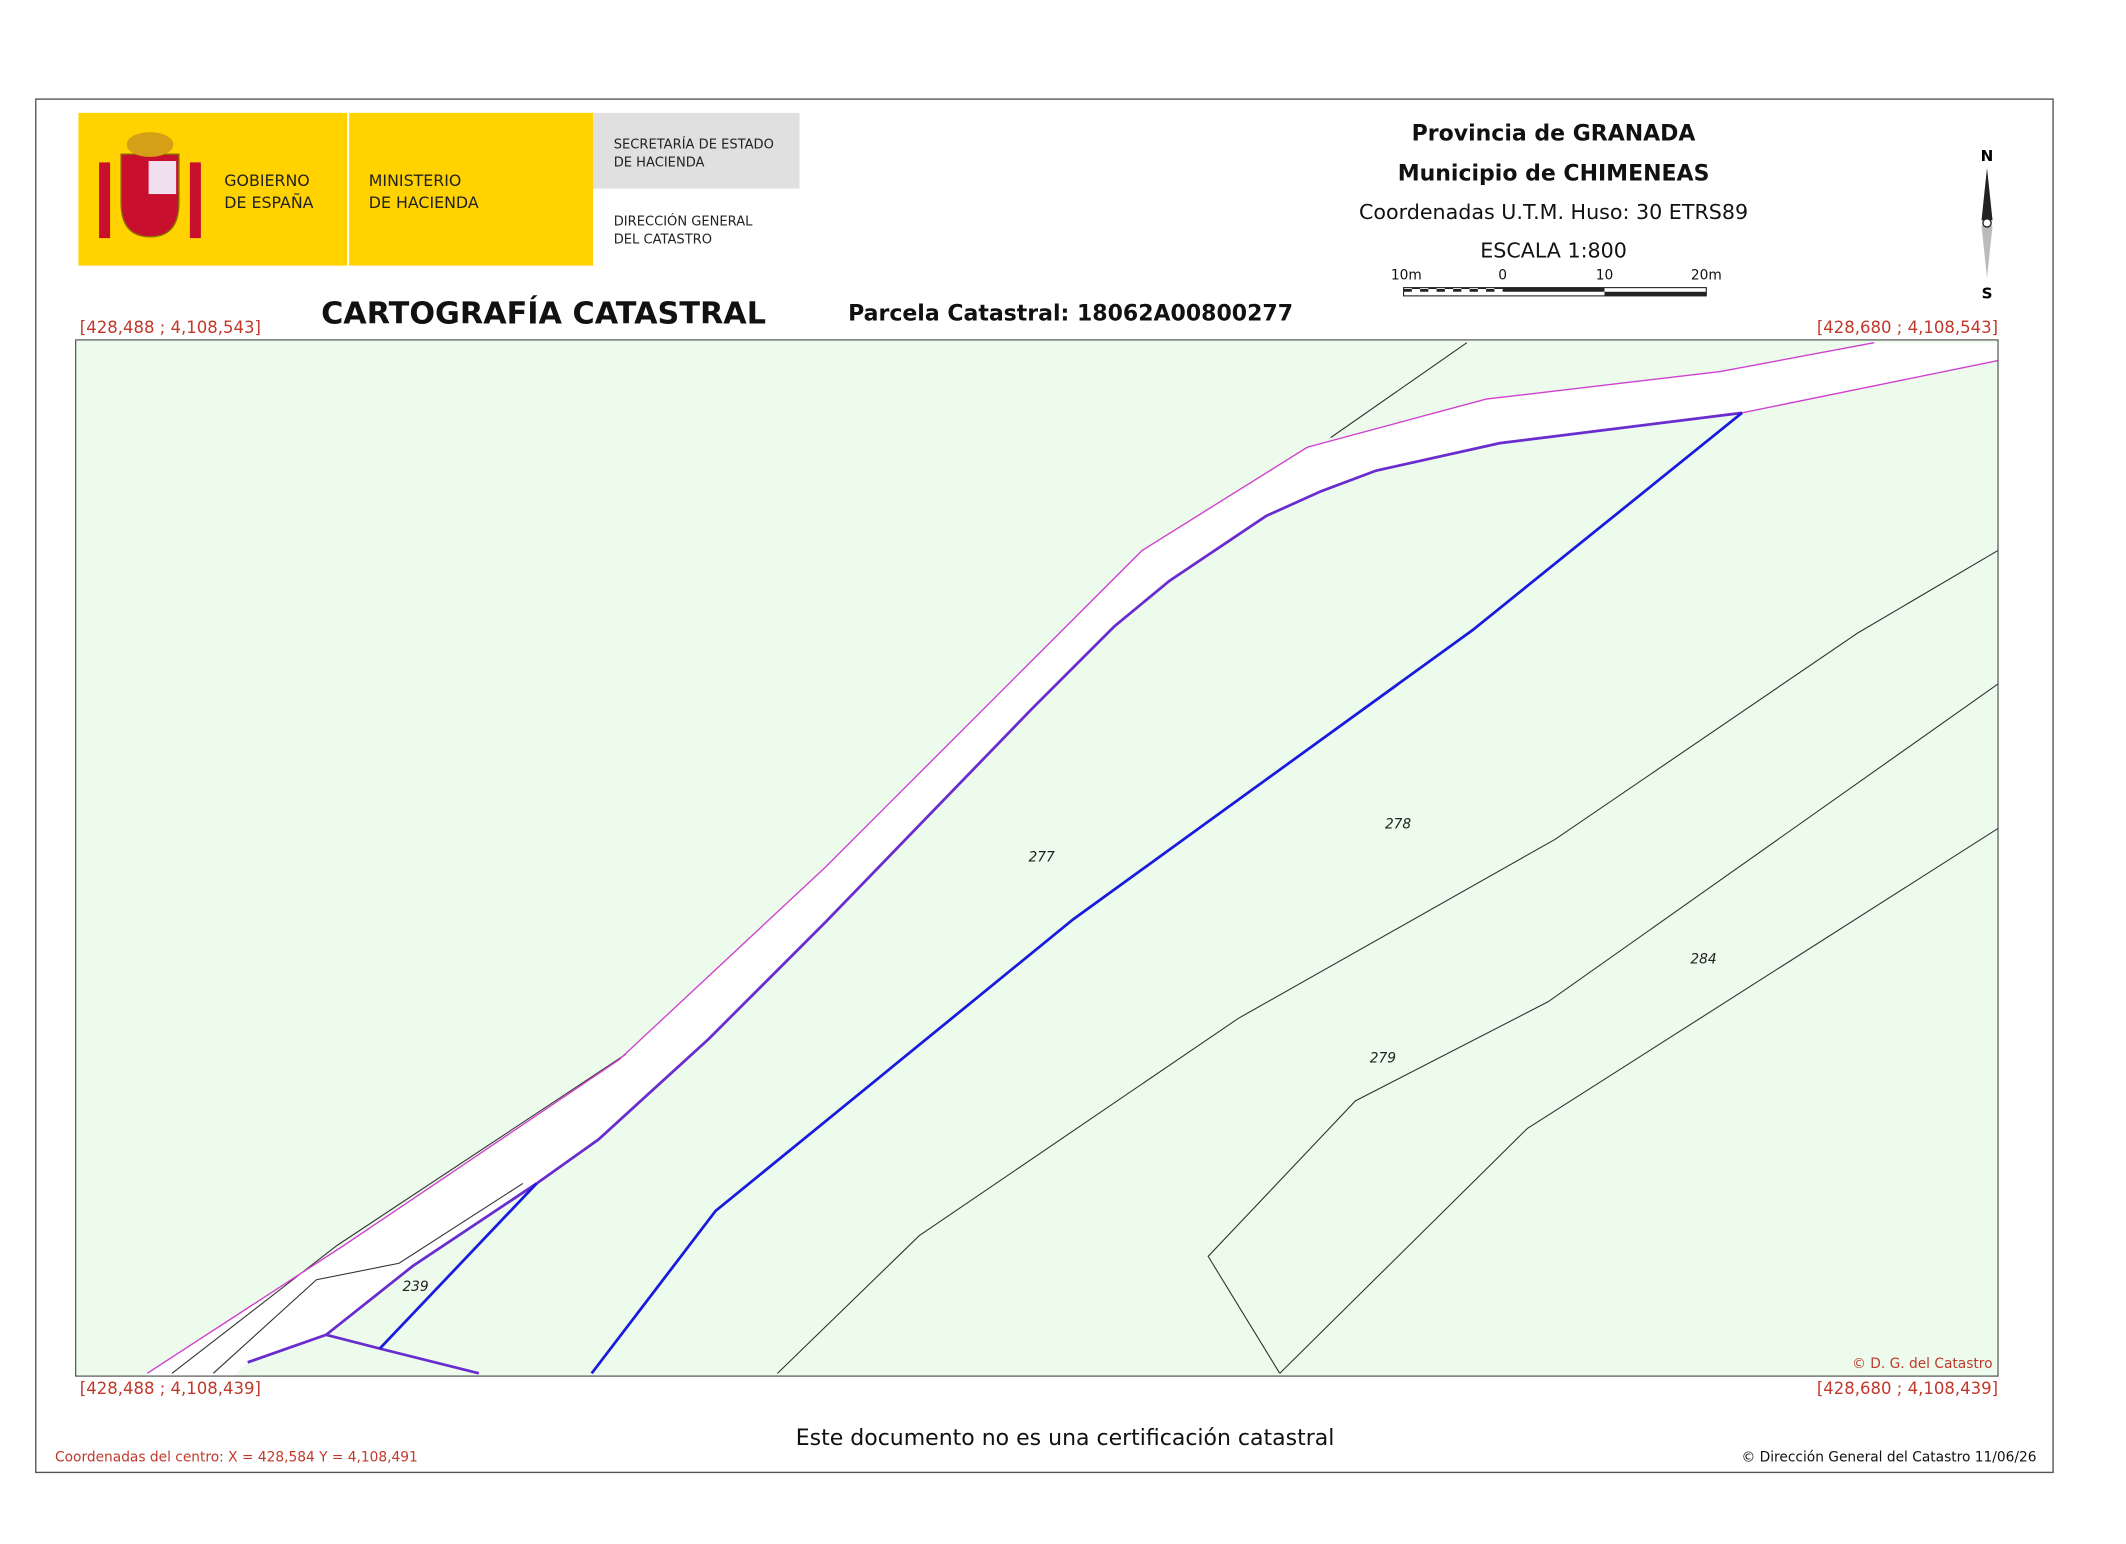 Image resolution: width=2126 pixels, height=1544 pixels. I want to click on parcel-label: 278, so click(1398, 824).